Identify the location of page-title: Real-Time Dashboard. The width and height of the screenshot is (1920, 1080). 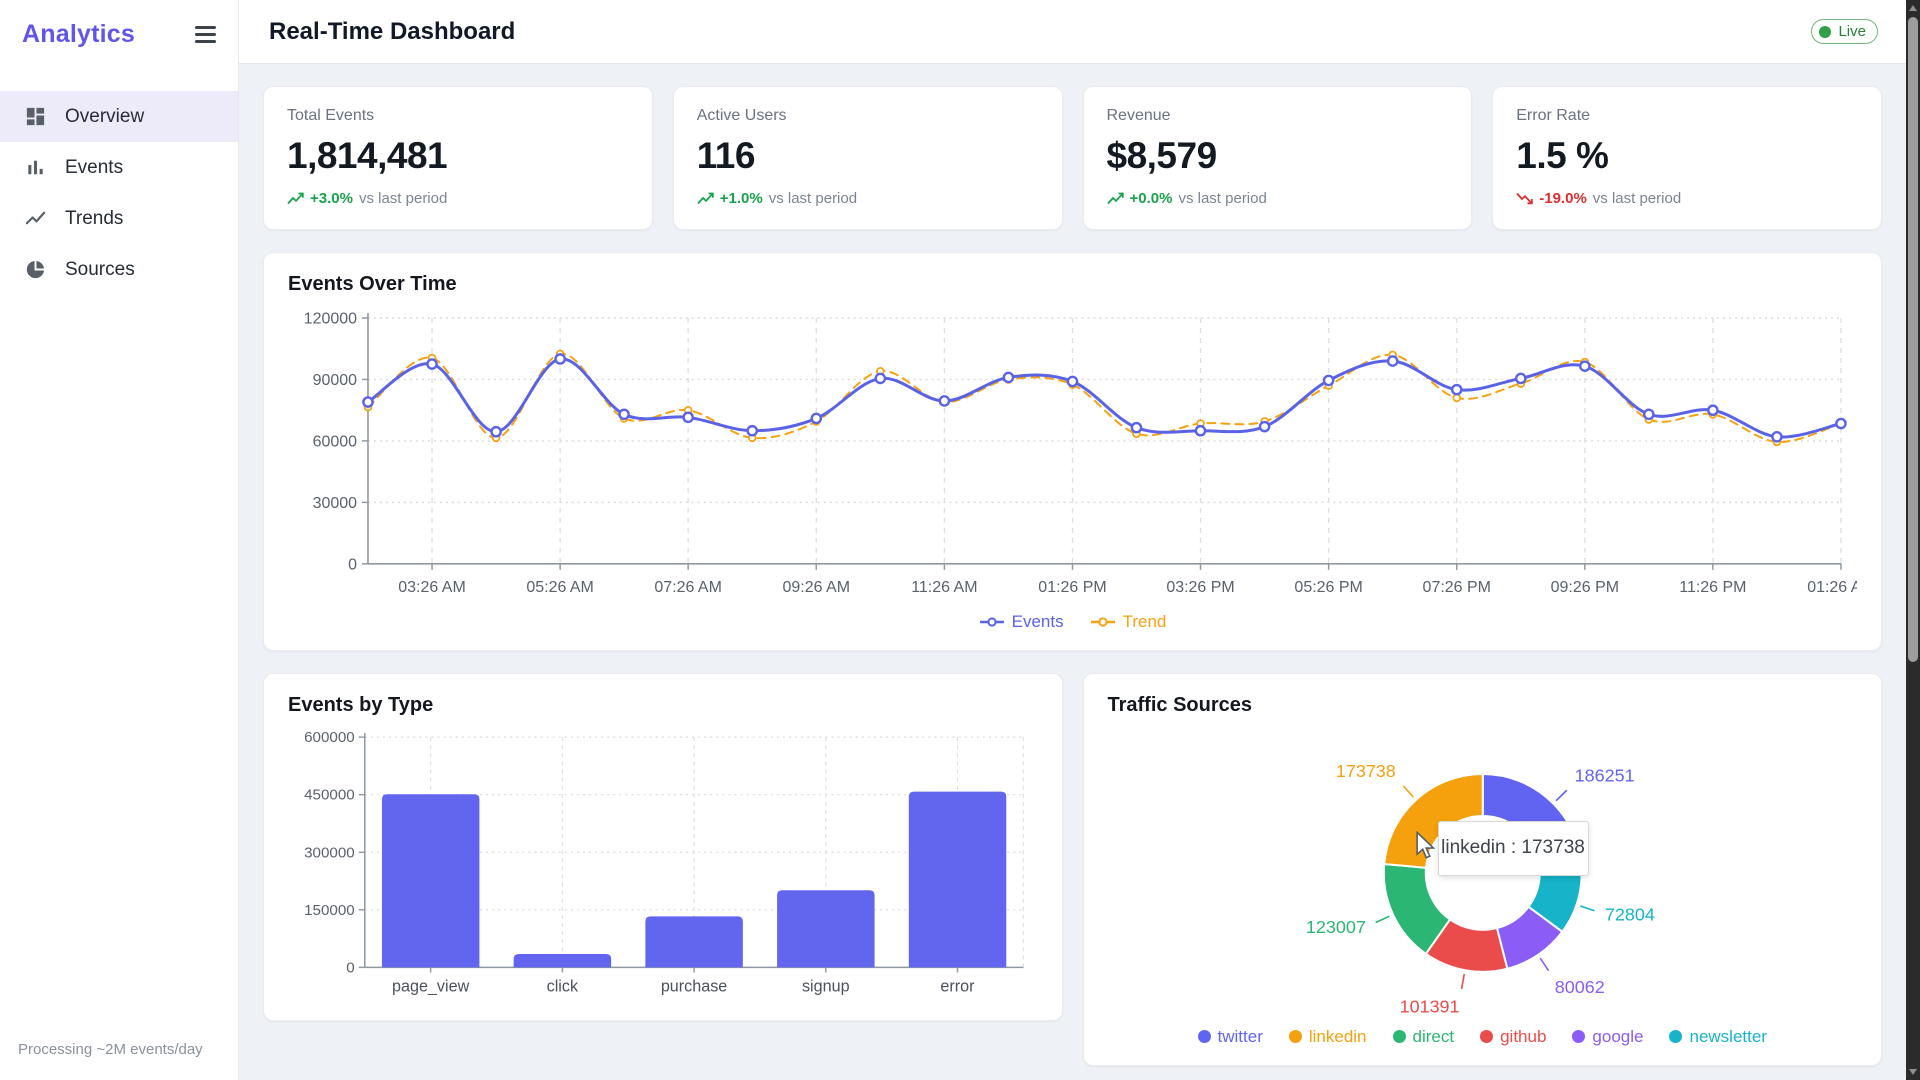
(392, 31).